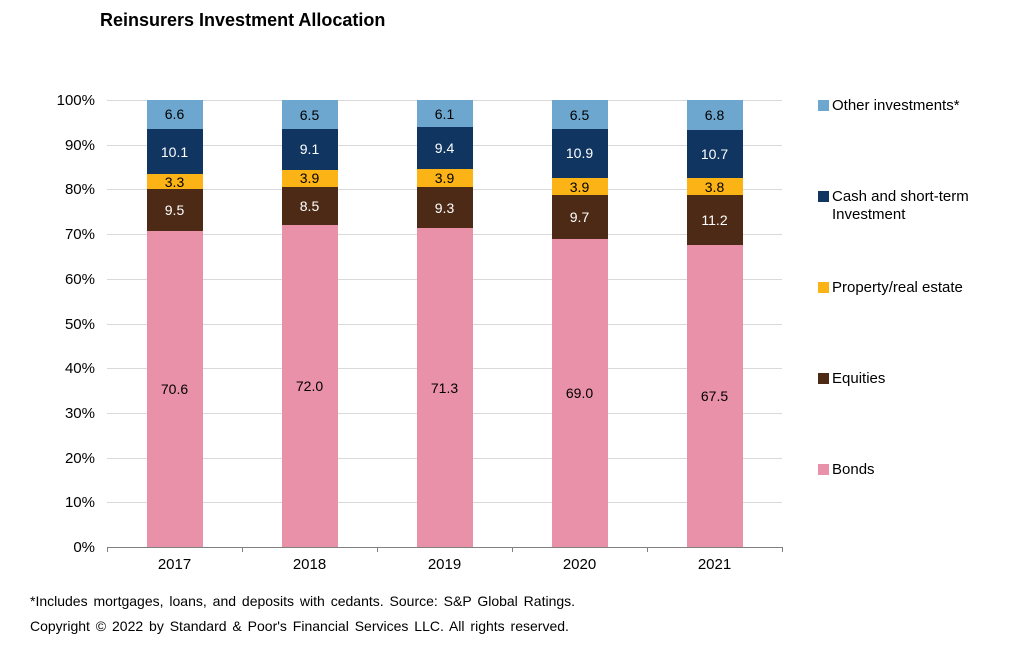  I want to click on y-axis-label-60: 60%, so click(79, 279).